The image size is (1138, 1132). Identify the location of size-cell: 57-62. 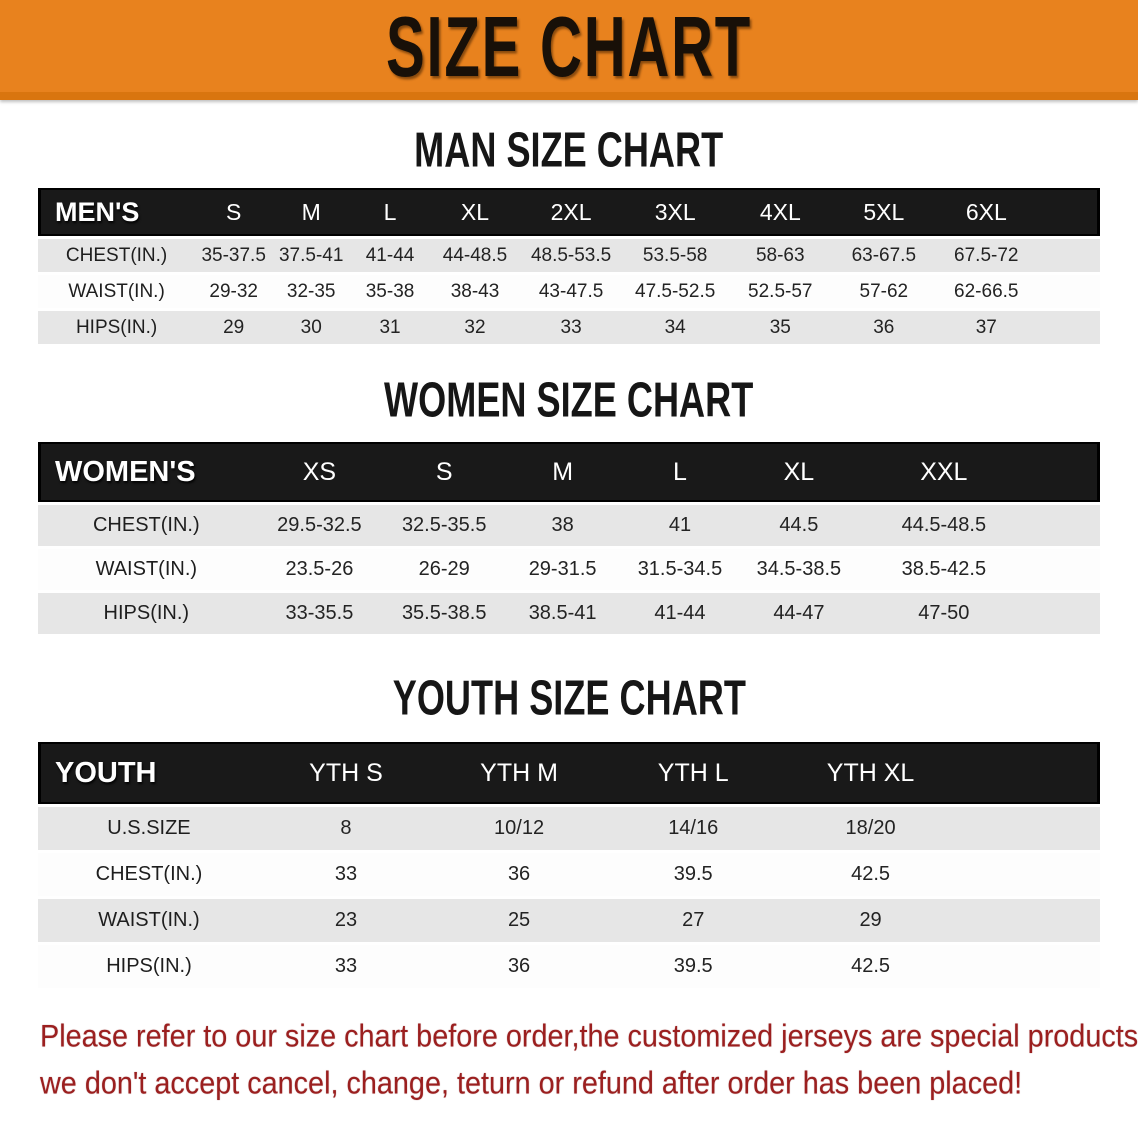
(884, 290).